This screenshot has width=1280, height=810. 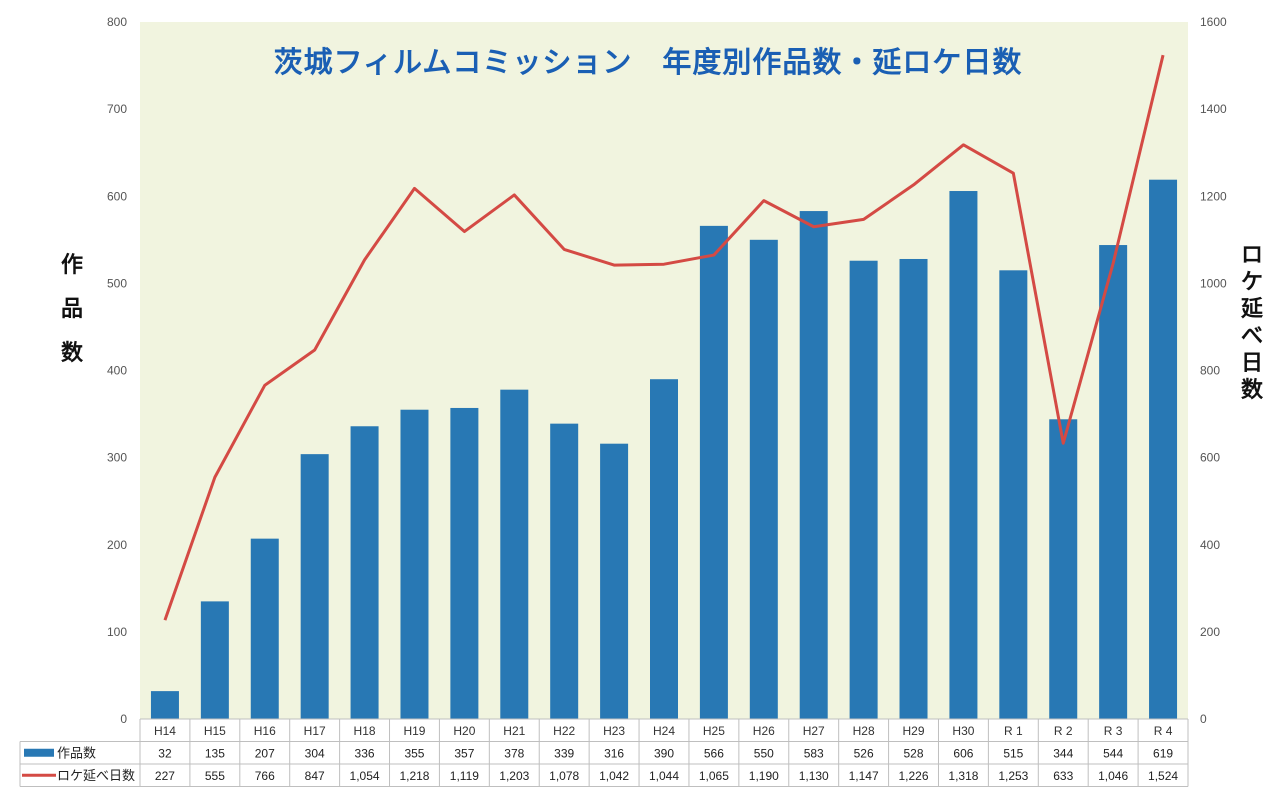 I want to click on bar-R2, so click(x=1063, y=569).